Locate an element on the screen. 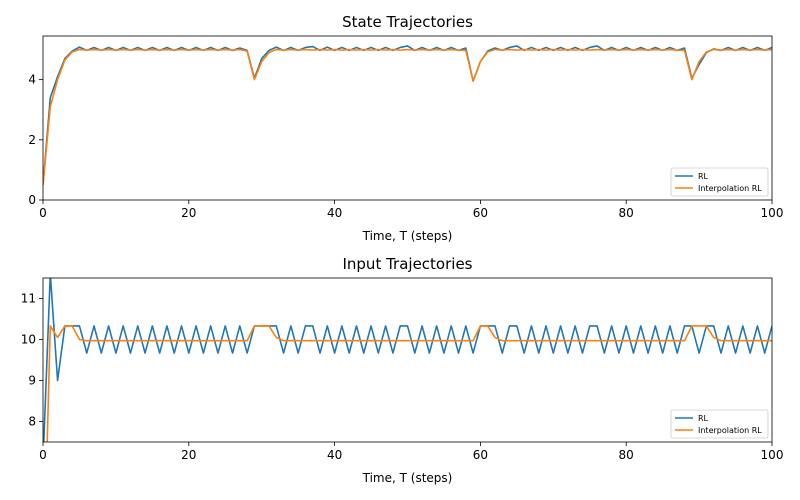  input-legend-box is located at coordinates (719, 424).